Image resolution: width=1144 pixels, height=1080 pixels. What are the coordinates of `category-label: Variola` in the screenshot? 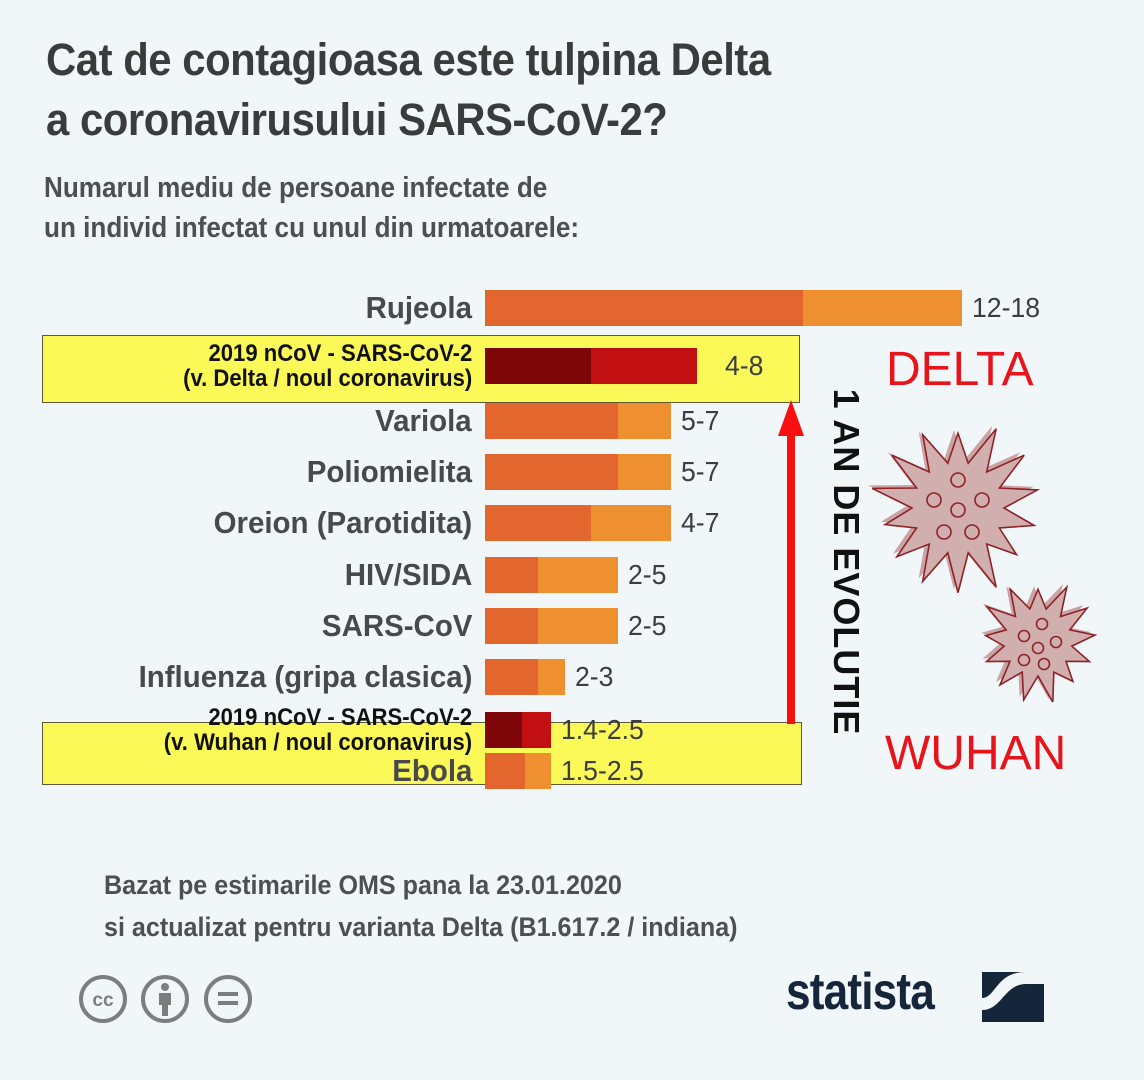 It's located at (423, 420).